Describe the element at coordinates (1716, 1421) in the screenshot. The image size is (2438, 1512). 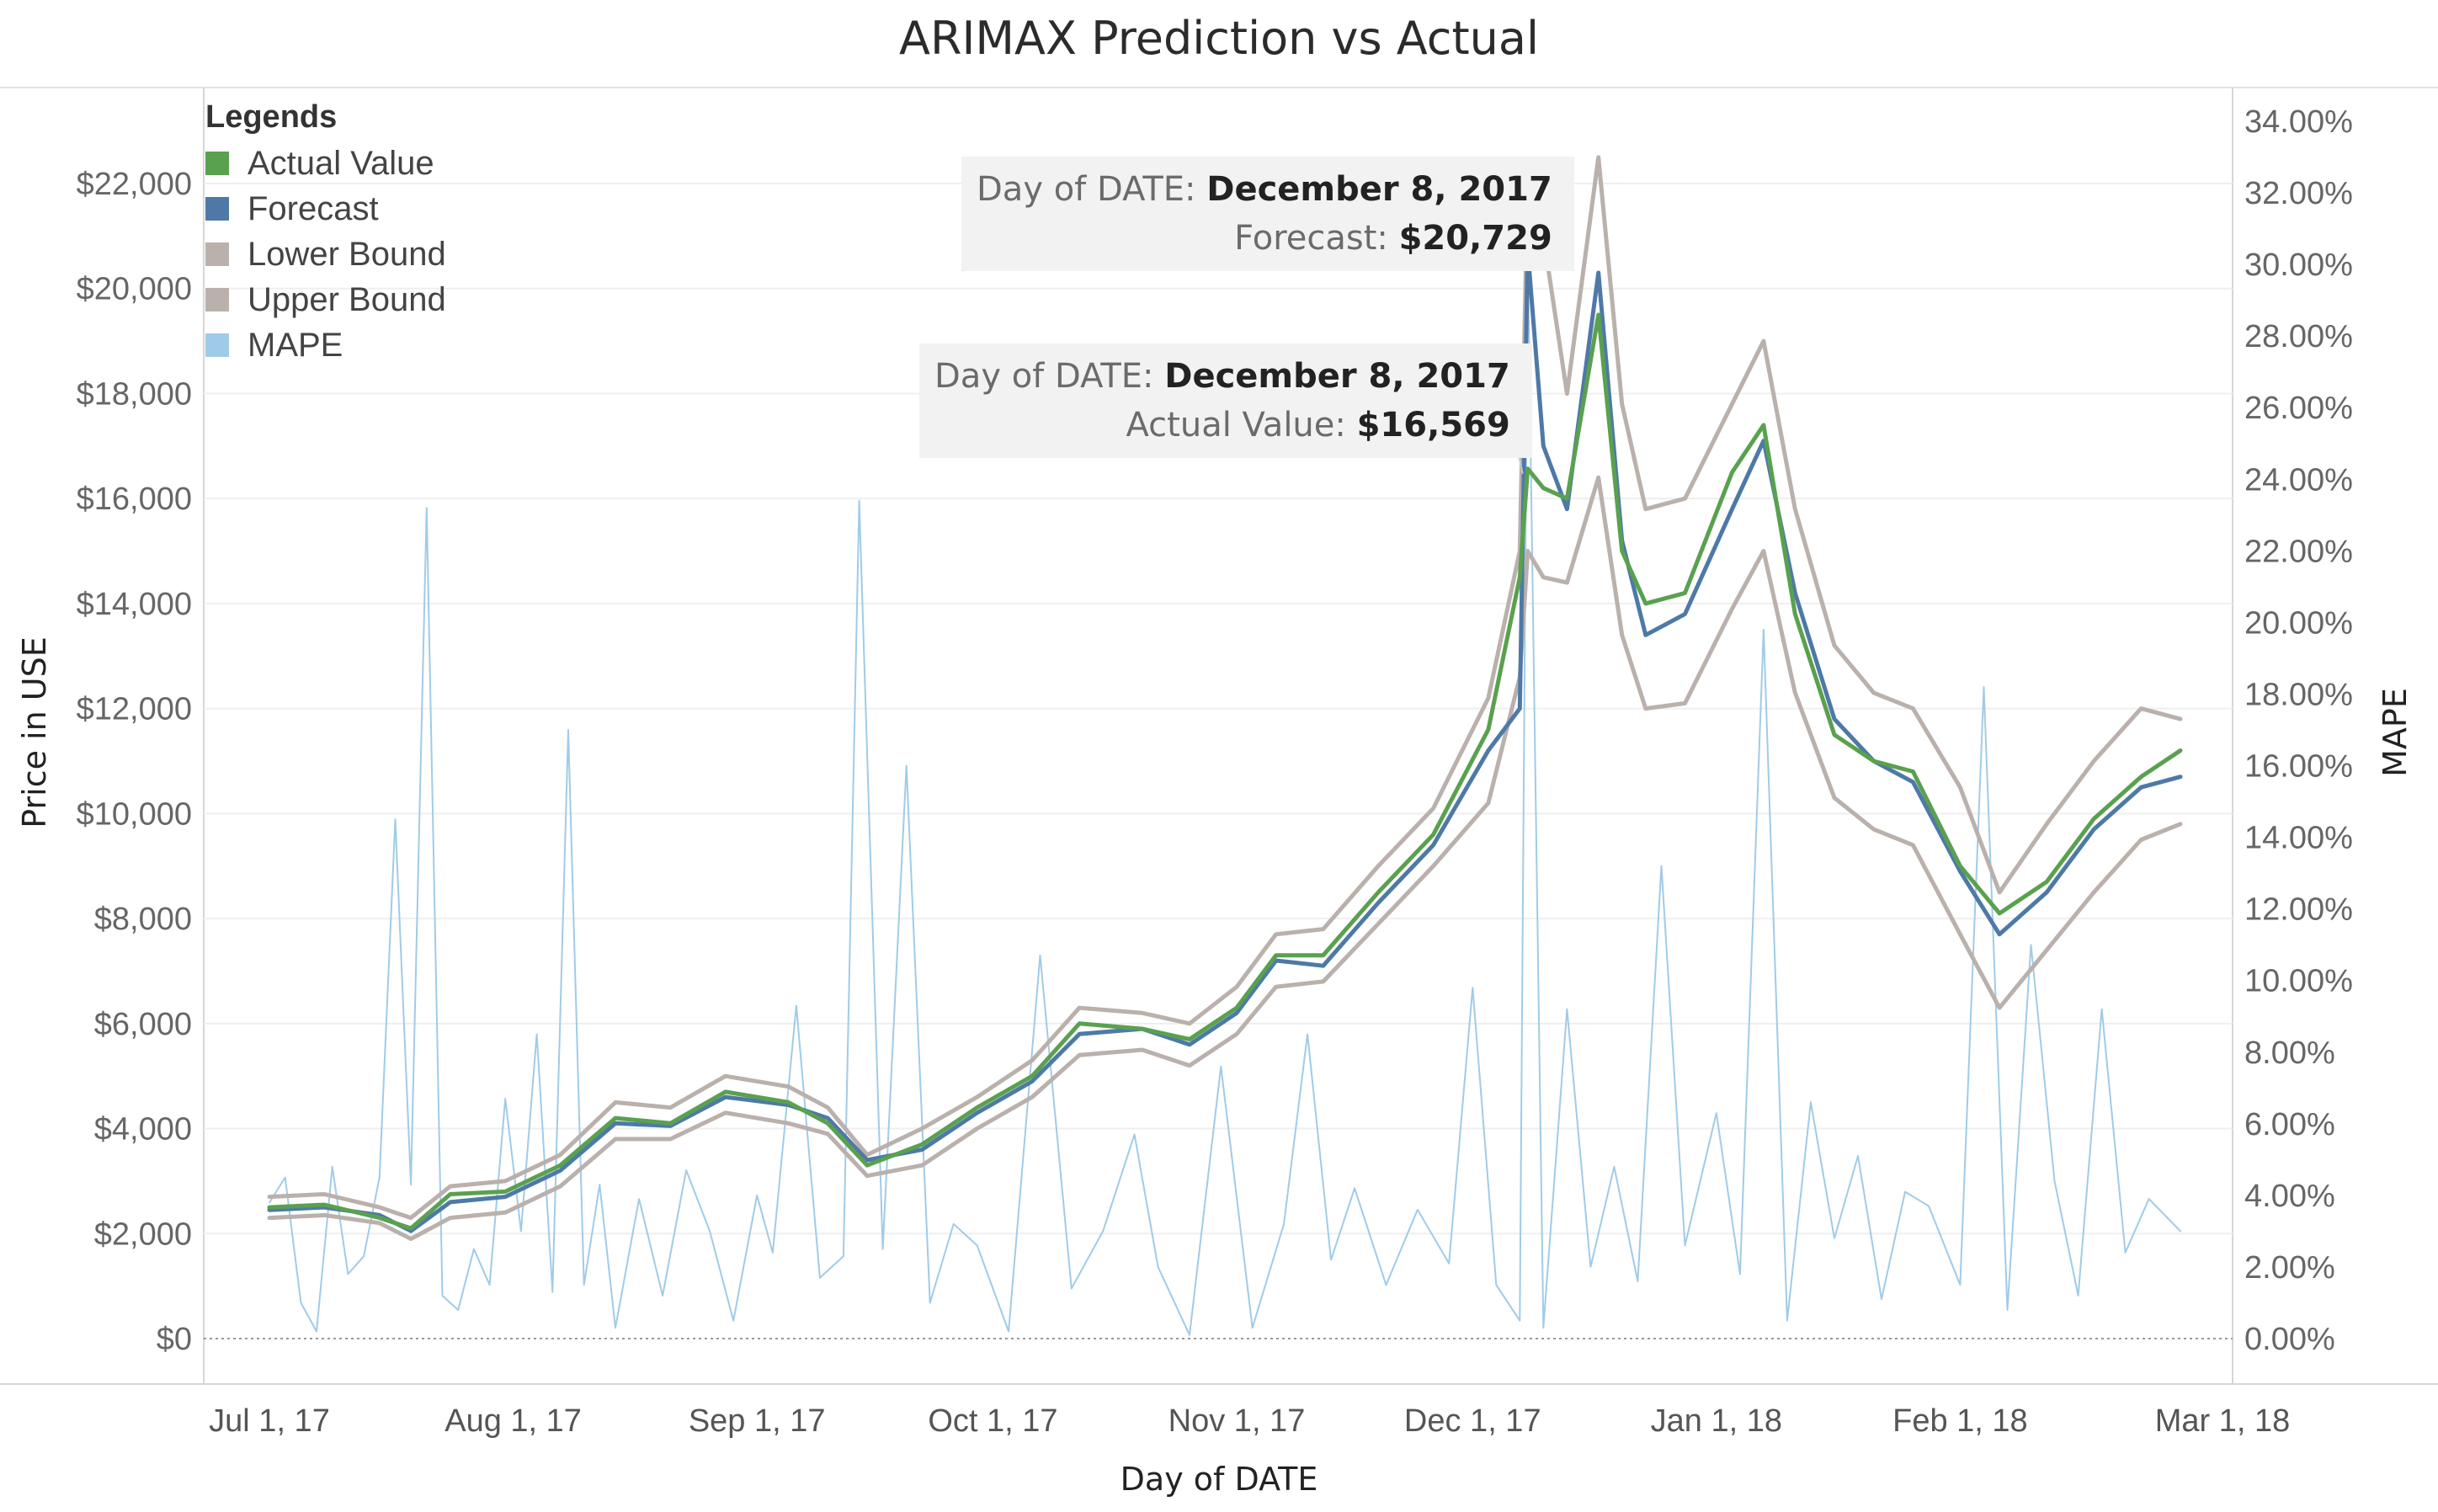
I see `x-tick-label: Jan 1, 18` at that location.